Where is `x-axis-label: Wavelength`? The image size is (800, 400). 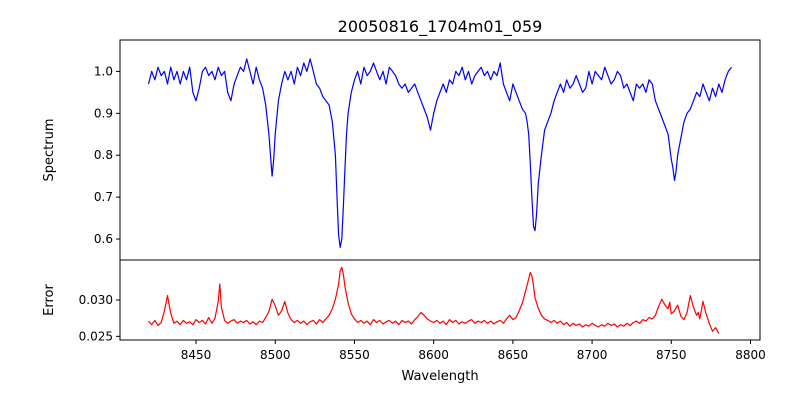 x-axis-label: Wavelength is located at coordinates (439, 376).